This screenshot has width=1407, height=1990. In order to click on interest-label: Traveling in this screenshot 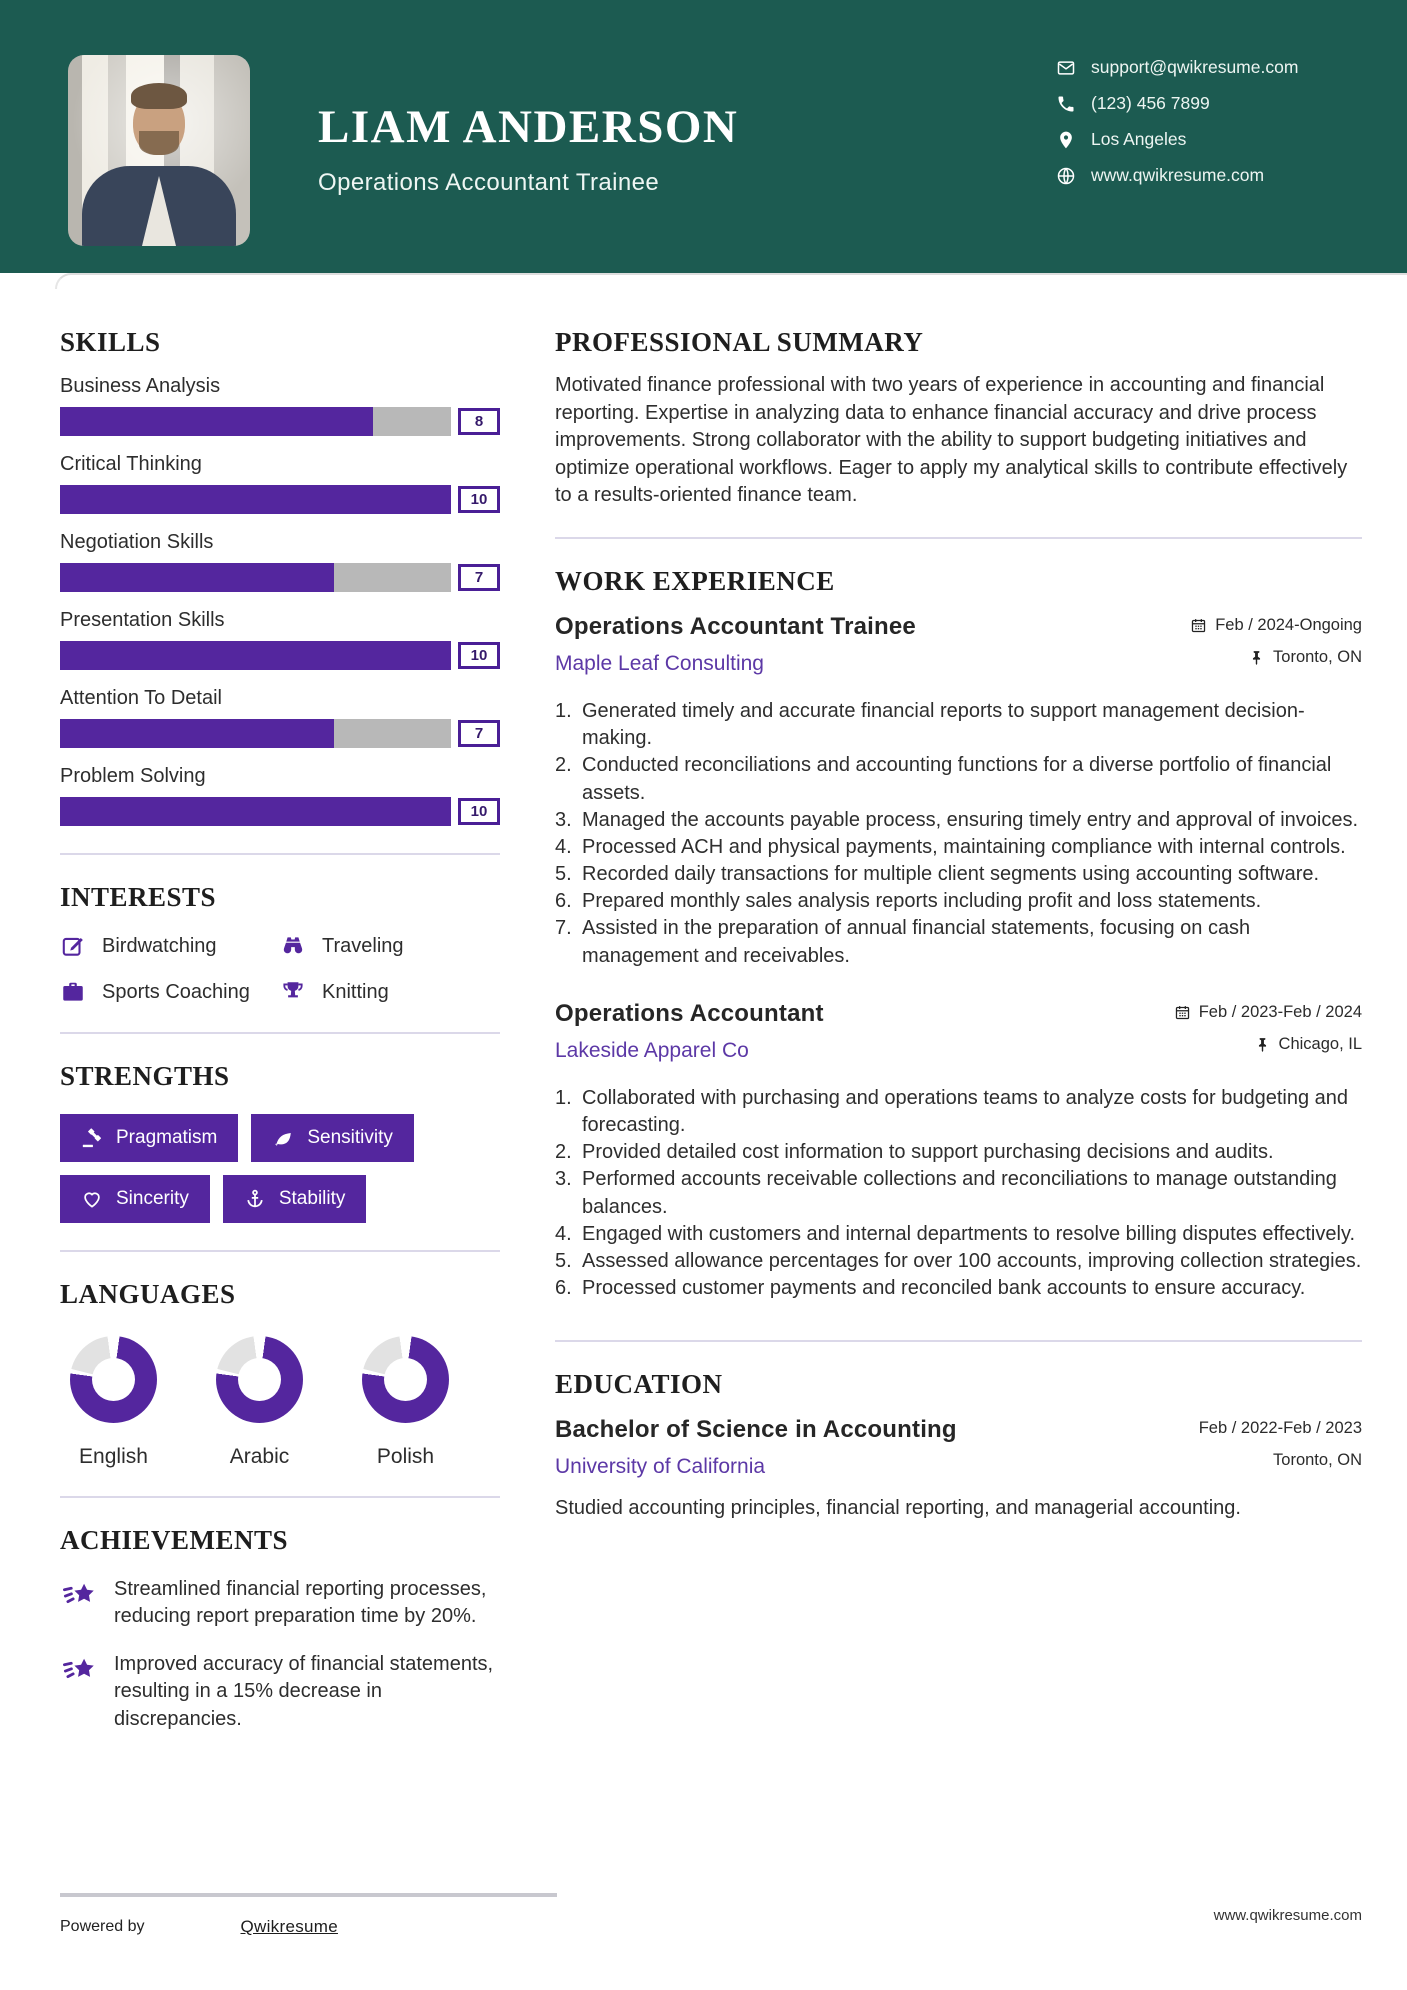, I will do `click(363, 945)`.